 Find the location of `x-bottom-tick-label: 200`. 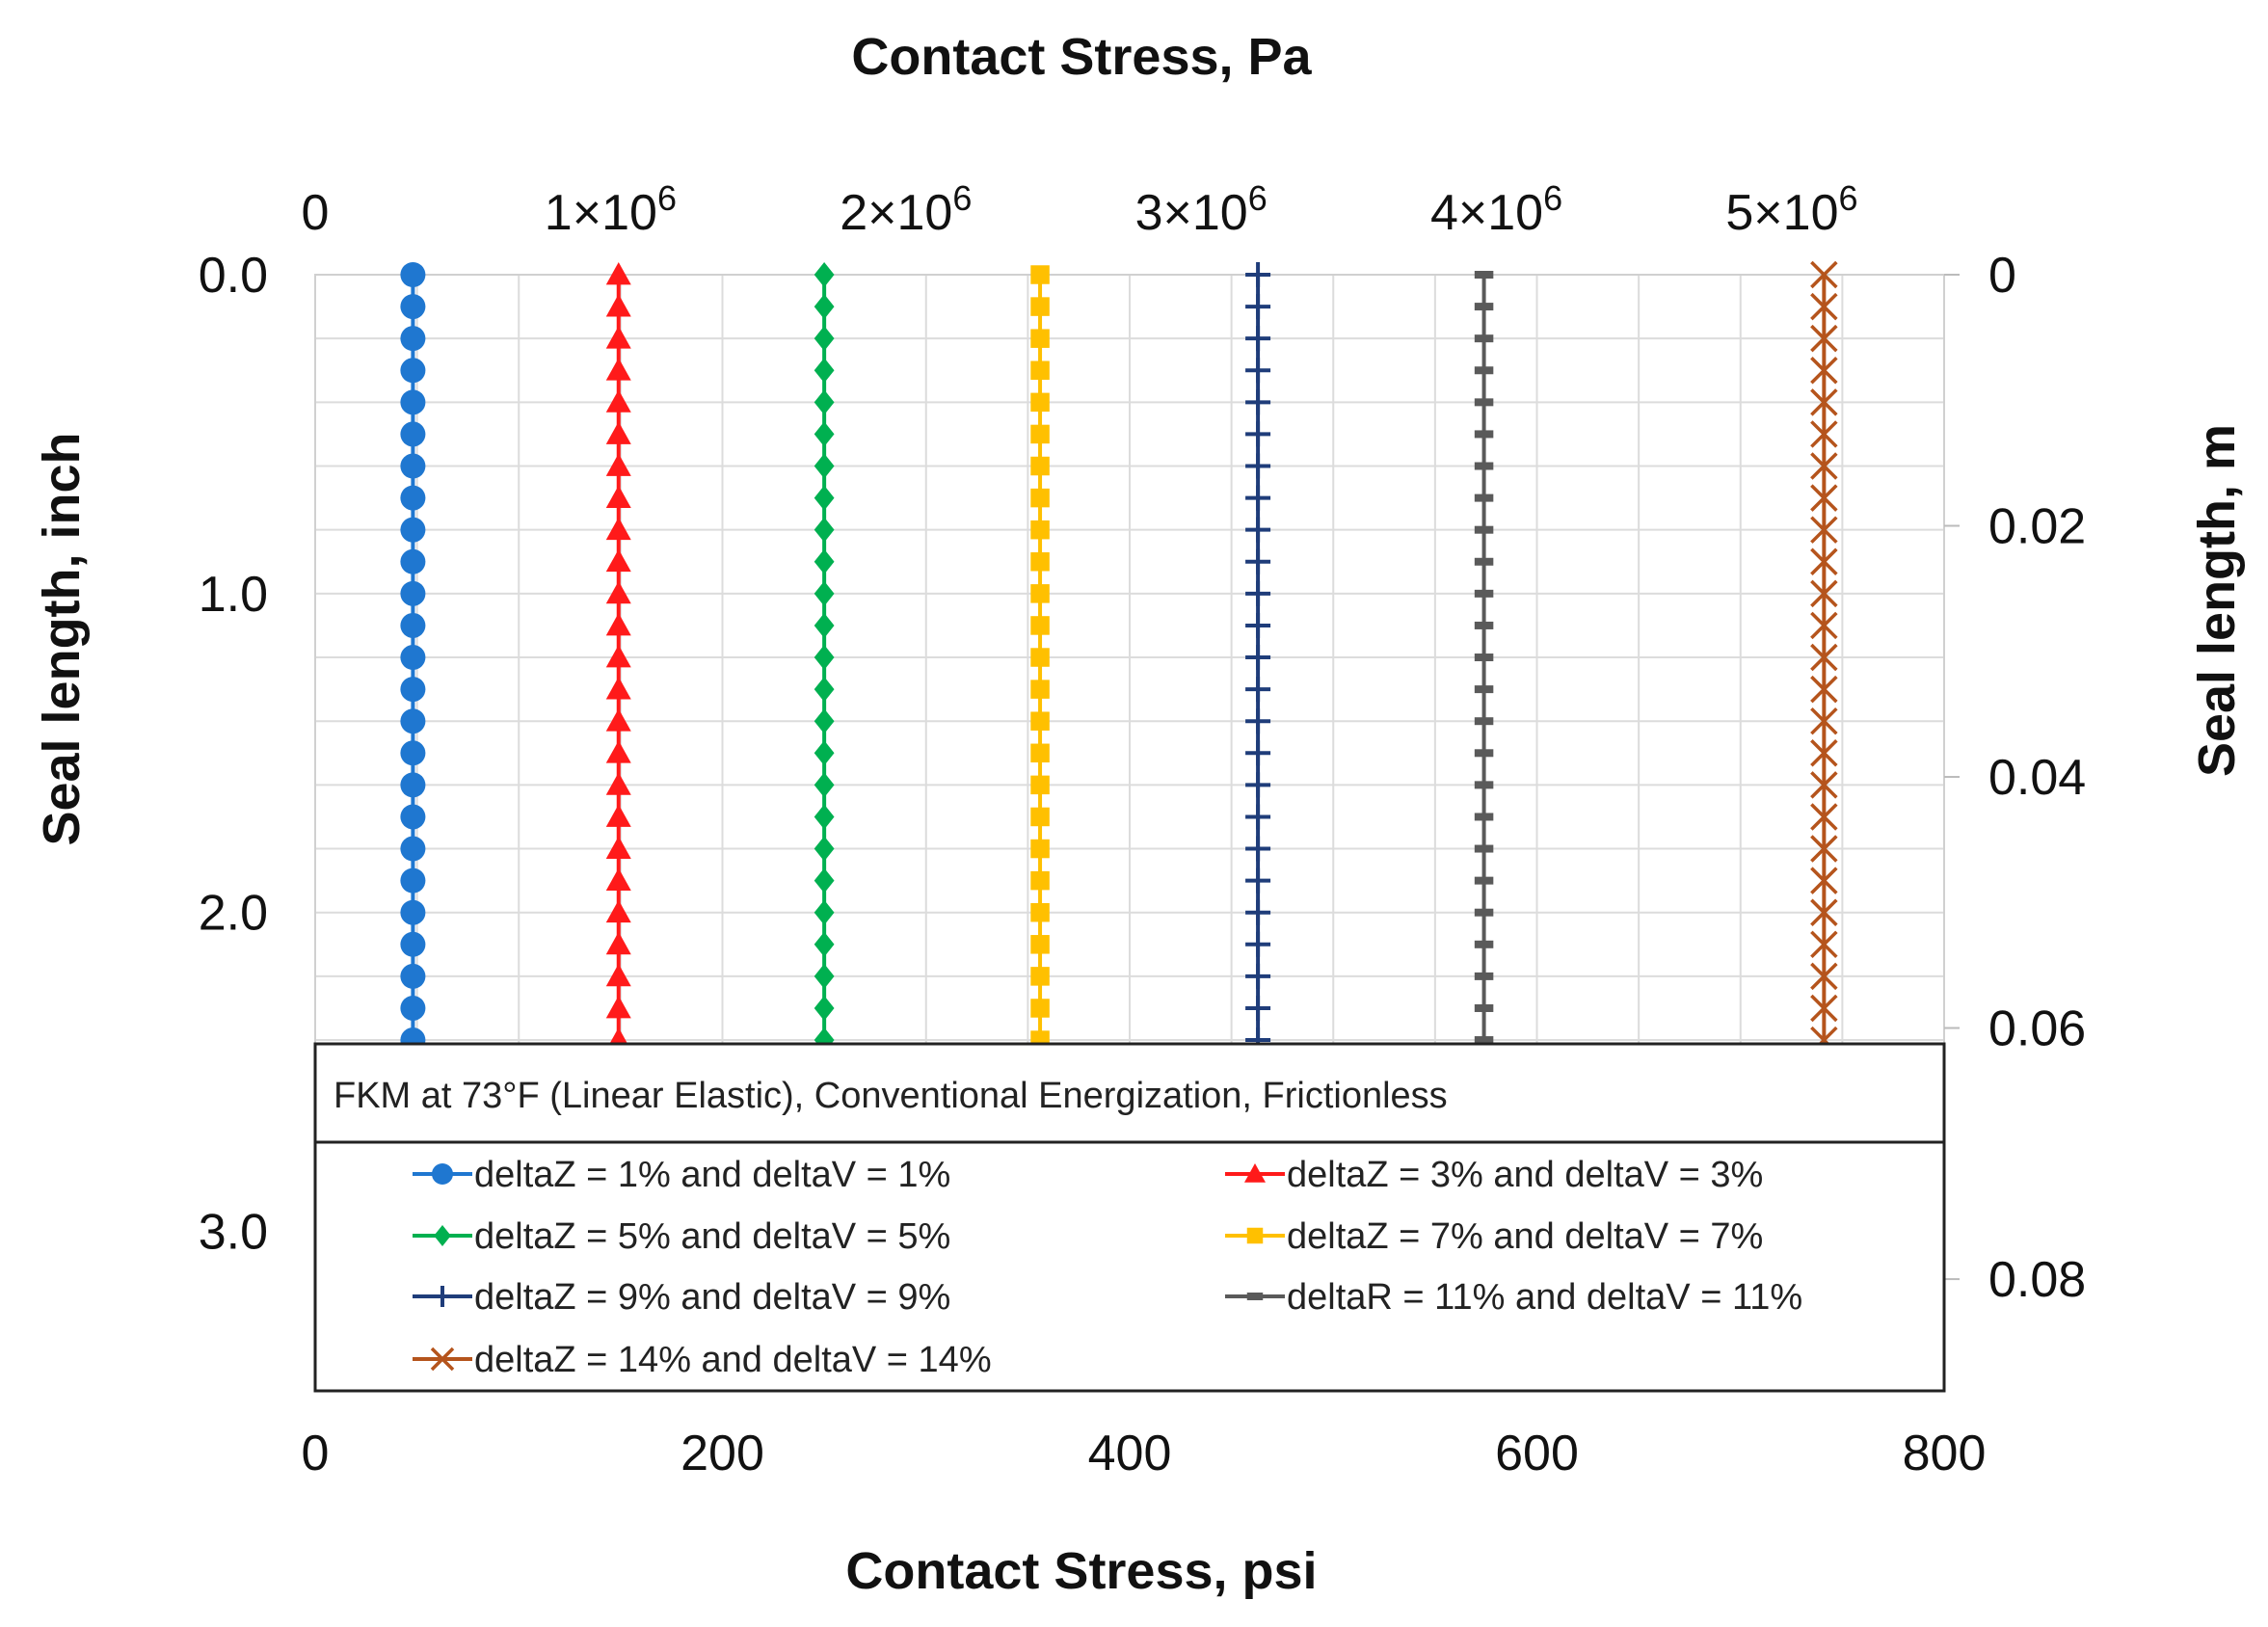

x-bottom-tick-label: 200 is located at coordinates (722, 1453).